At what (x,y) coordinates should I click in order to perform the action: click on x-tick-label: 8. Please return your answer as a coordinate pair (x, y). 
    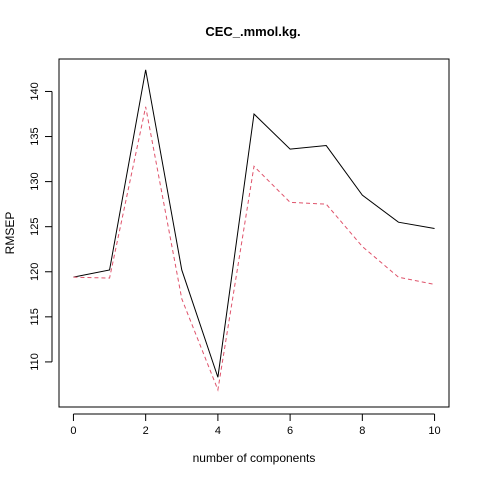
    Looking at the image, I should click on (362, 431).